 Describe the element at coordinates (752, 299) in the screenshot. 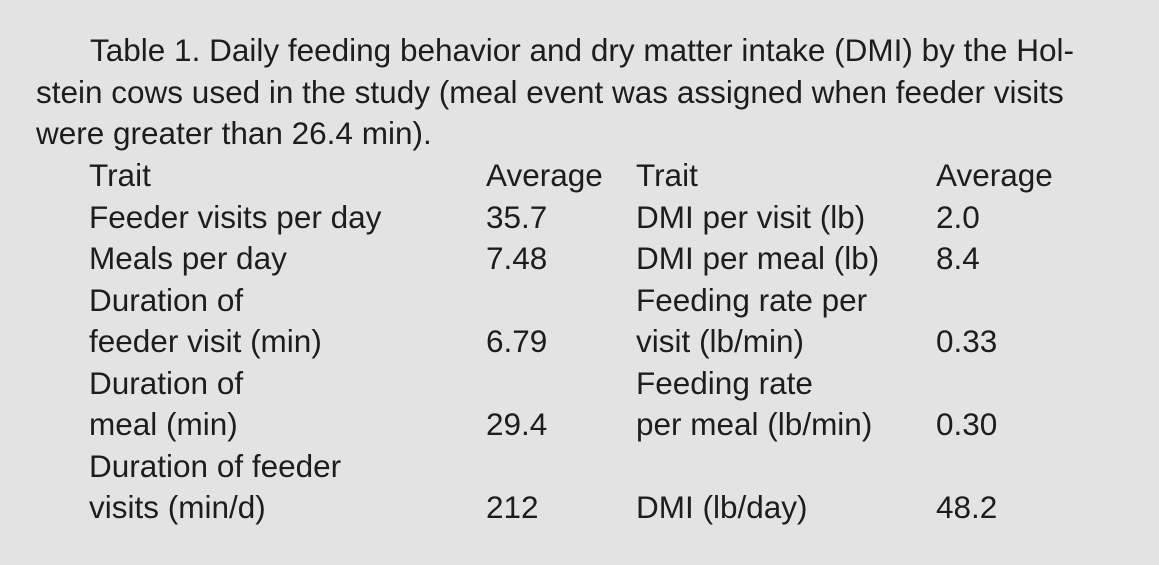

I see `row3-trait-right-line1: Feeding rate per` at that location.